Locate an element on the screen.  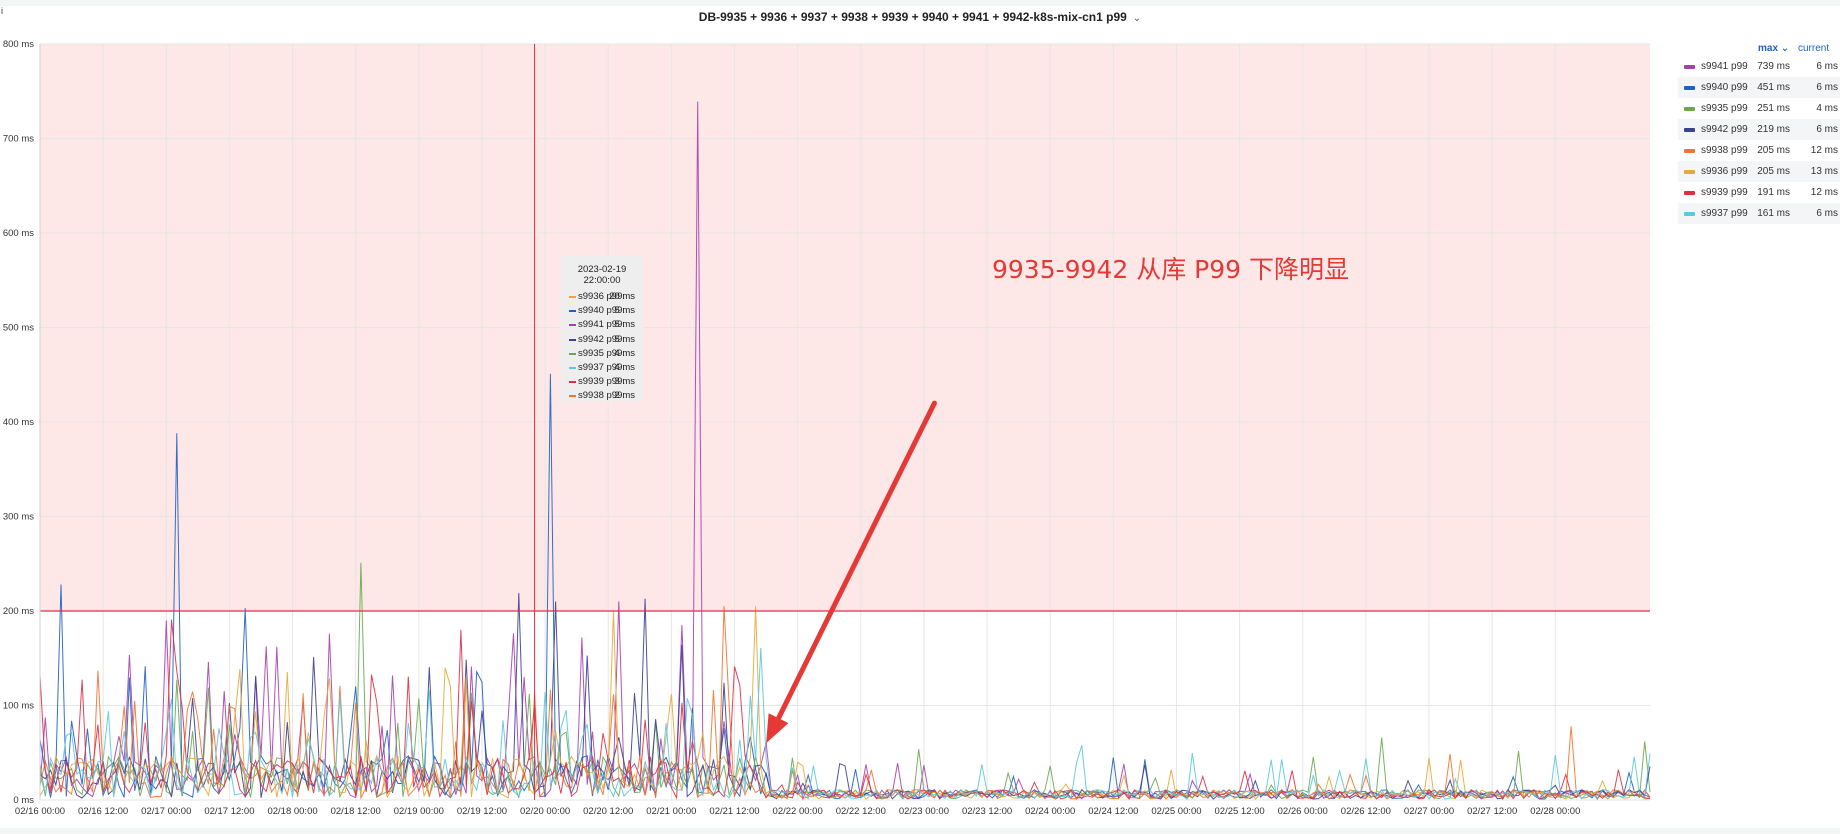
x-tick-label: 02/17 12:00 is located at coordinates (229, 811).